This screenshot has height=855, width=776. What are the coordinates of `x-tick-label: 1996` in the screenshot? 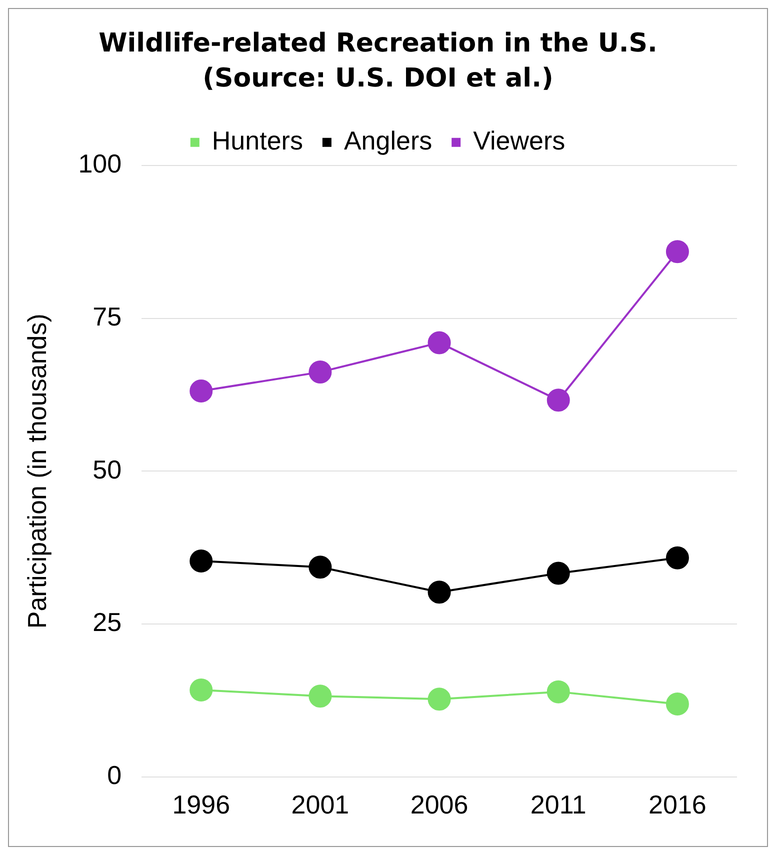 It's located at (201, 805).